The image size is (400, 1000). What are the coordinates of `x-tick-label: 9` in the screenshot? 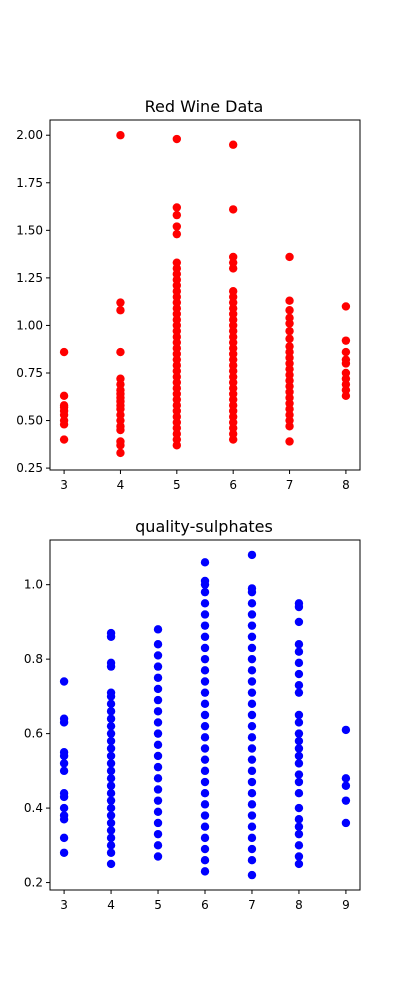 It's located at (346, 905).